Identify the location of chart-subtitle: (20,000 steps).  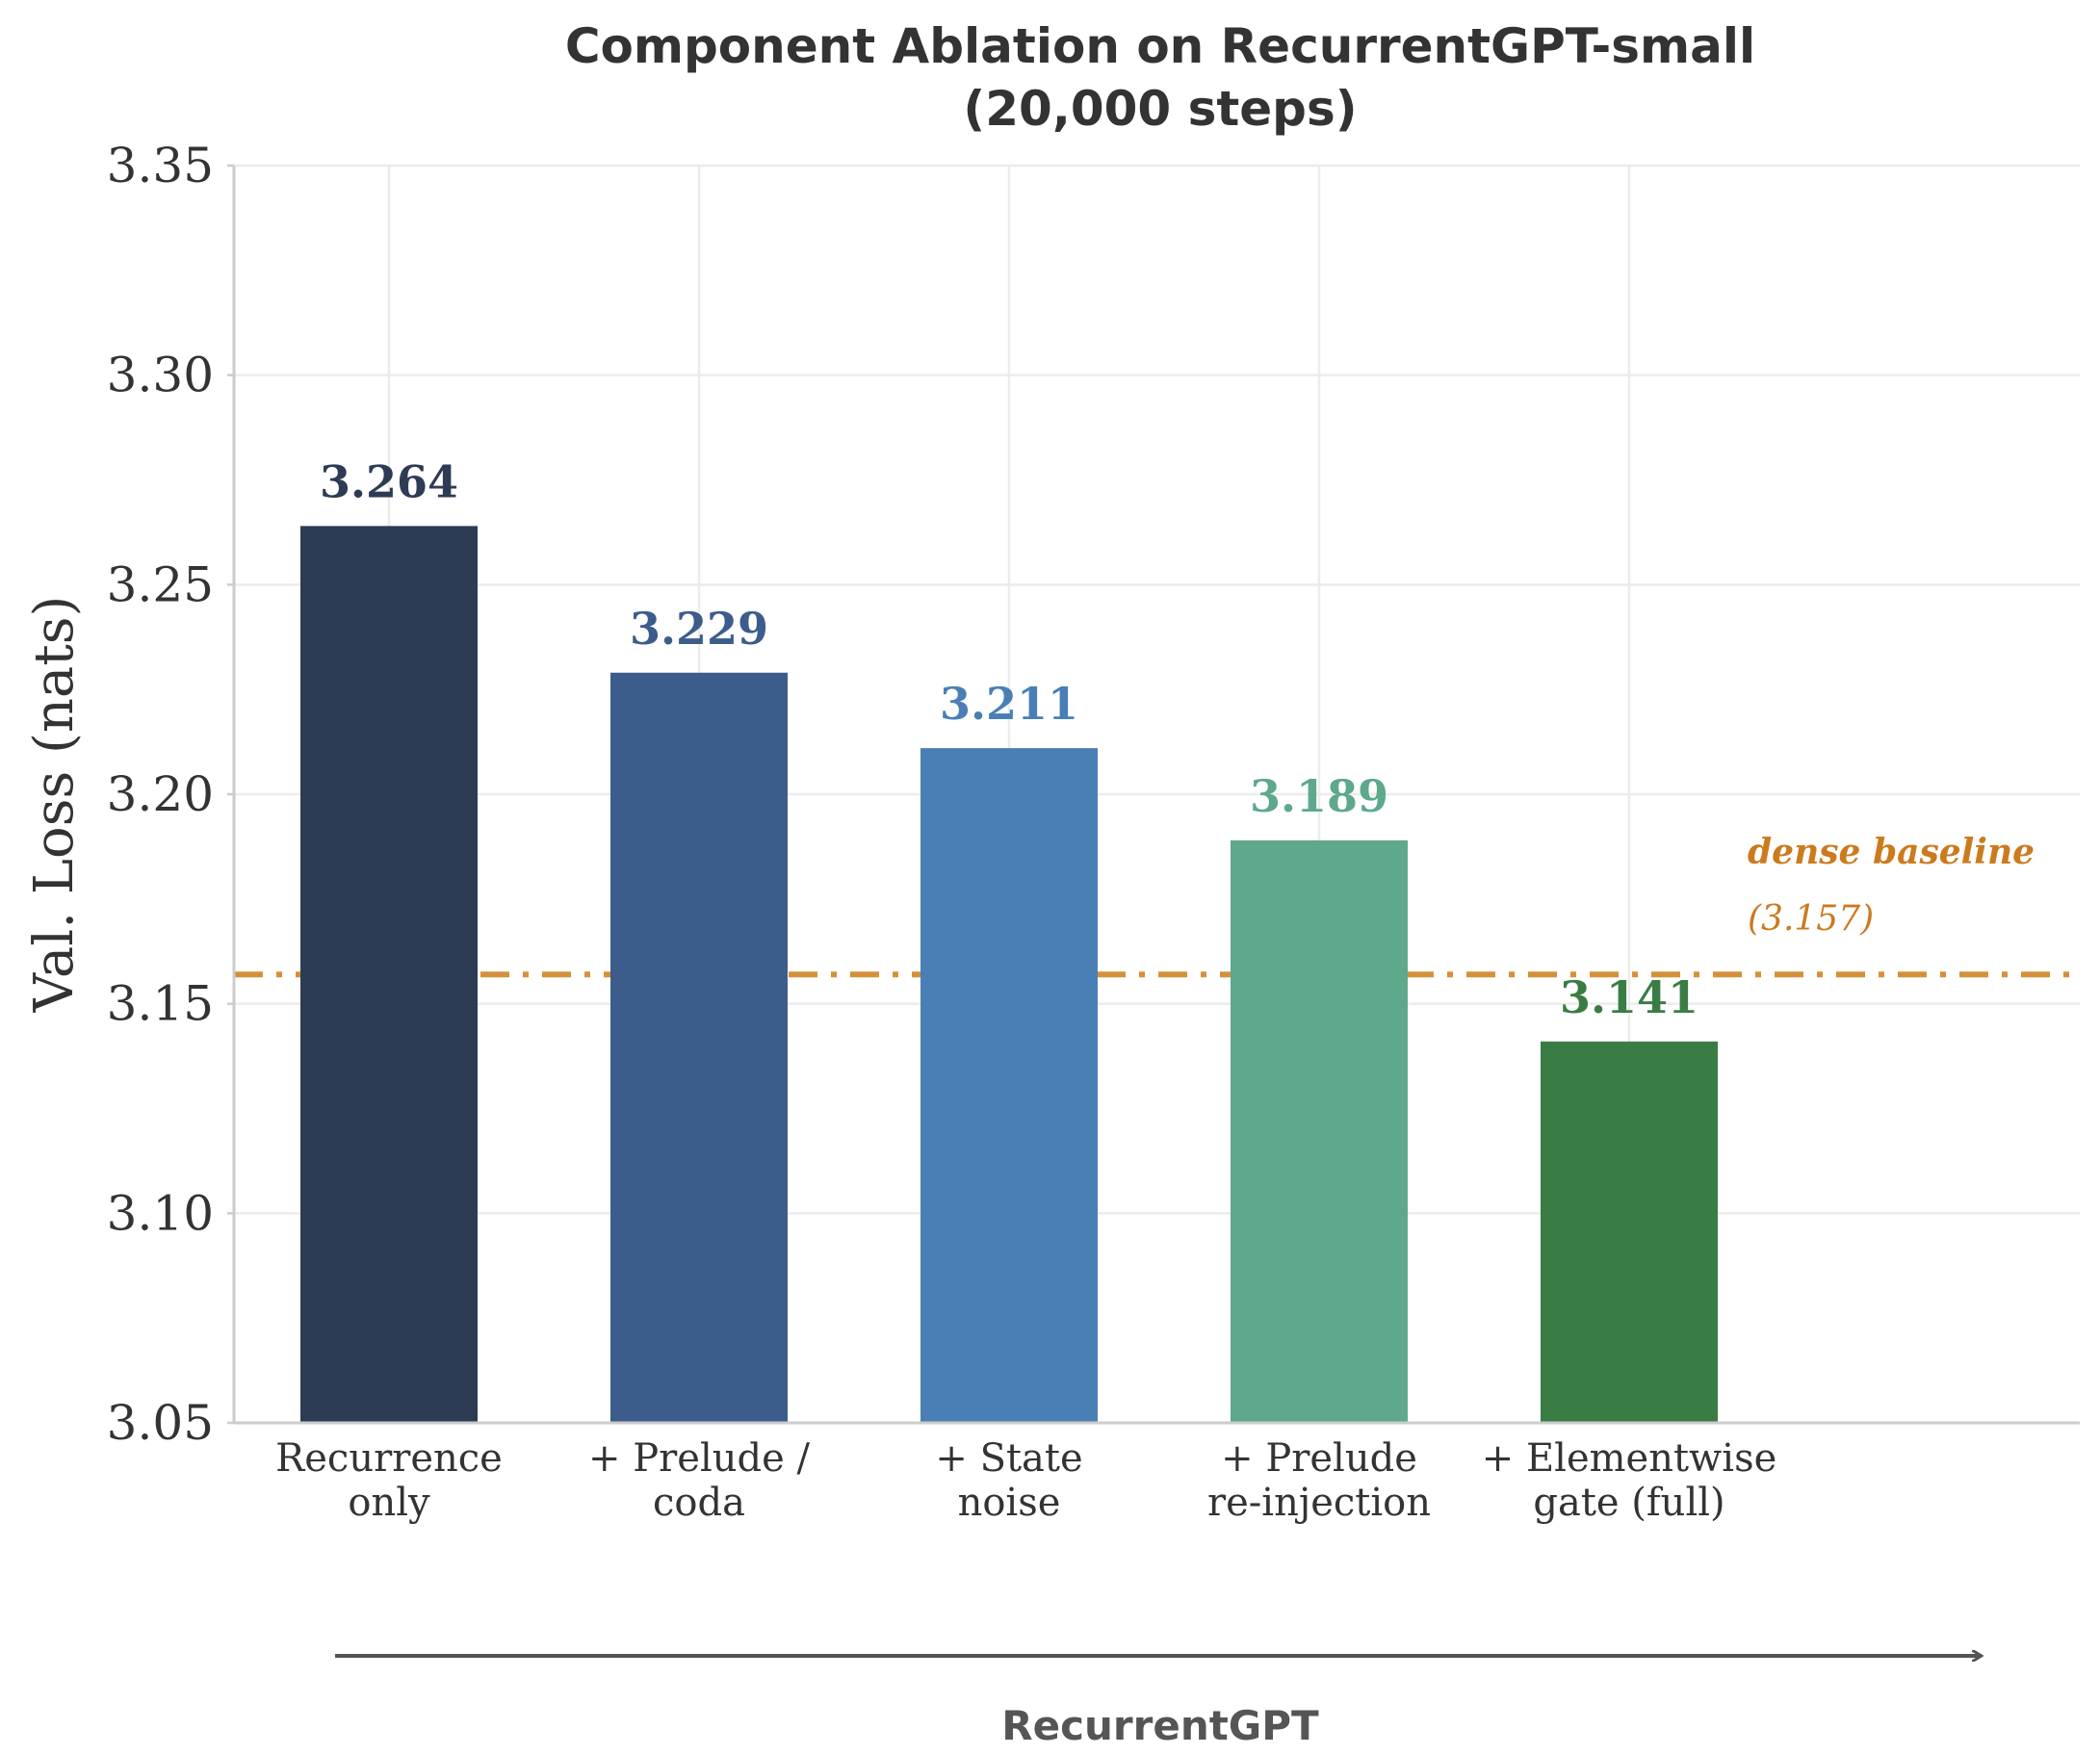
(1160, 109).